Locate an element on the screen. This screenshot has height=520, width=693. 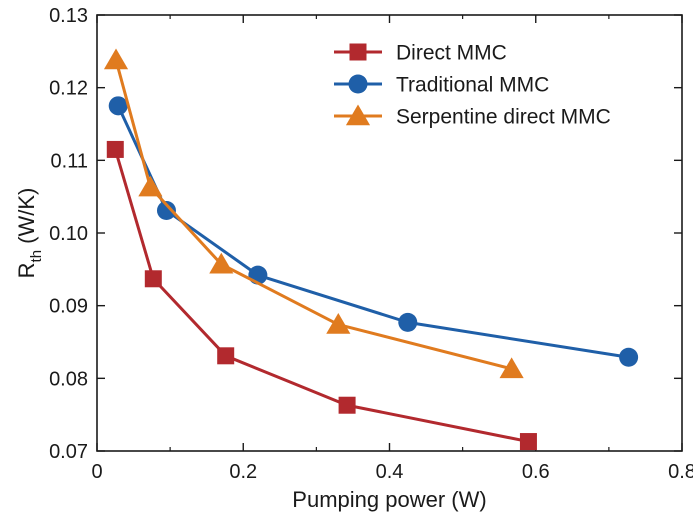
x-tick-label: 0.4 is located at coordinates (390, 472).